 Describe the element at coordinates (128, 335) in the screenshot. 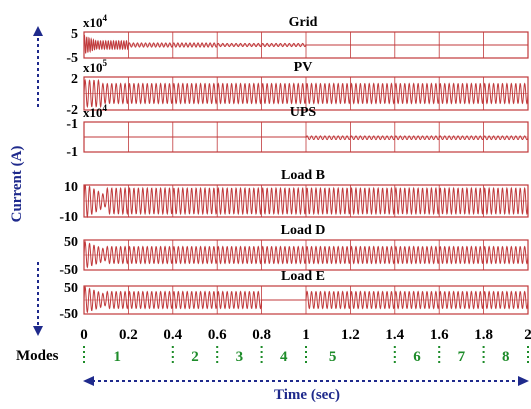

I see `x-tick-label: 0.2` at that location.